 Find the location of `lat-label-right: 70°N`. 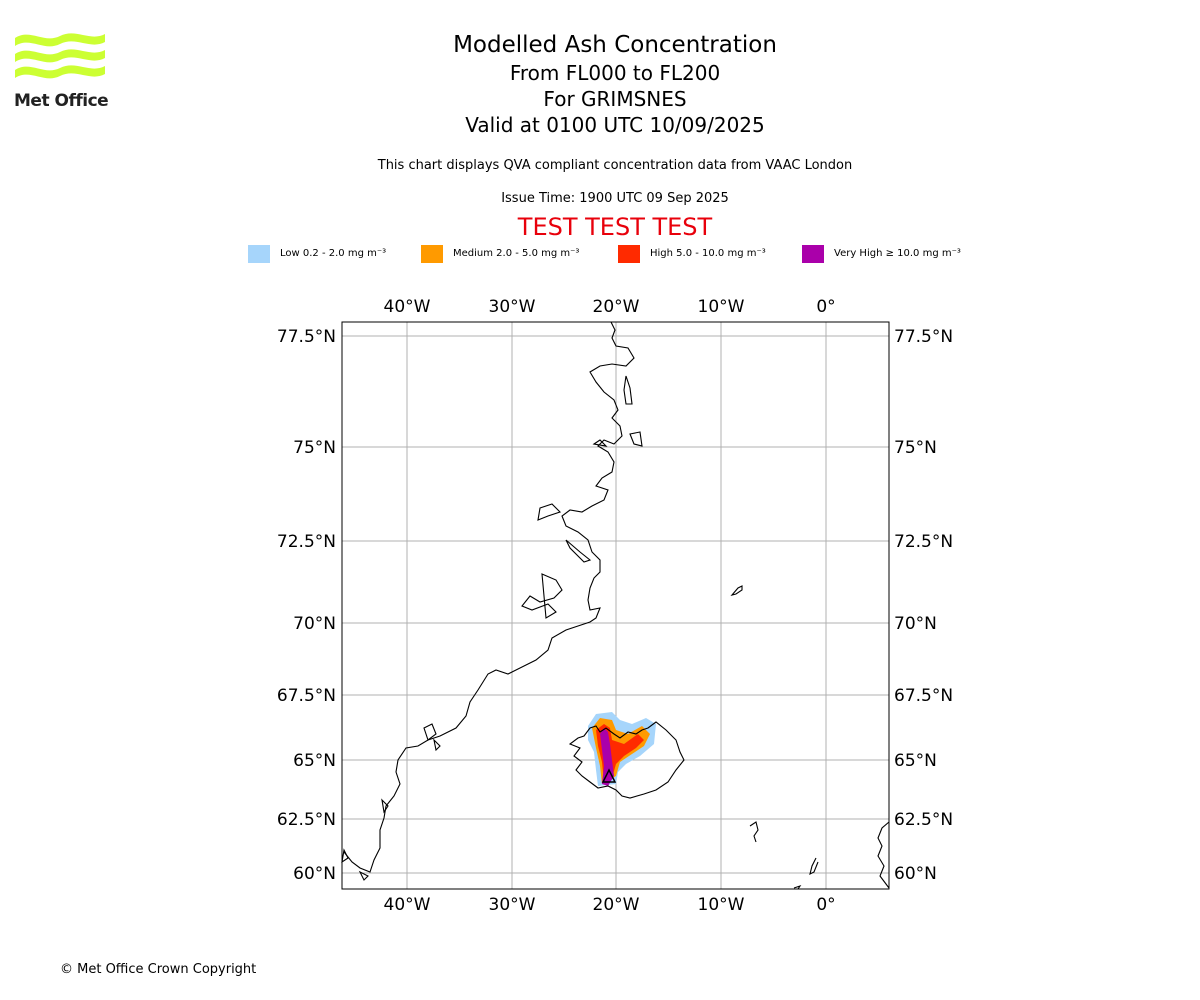

lat-label-right: 70°N is located at coordinates (915, 624).